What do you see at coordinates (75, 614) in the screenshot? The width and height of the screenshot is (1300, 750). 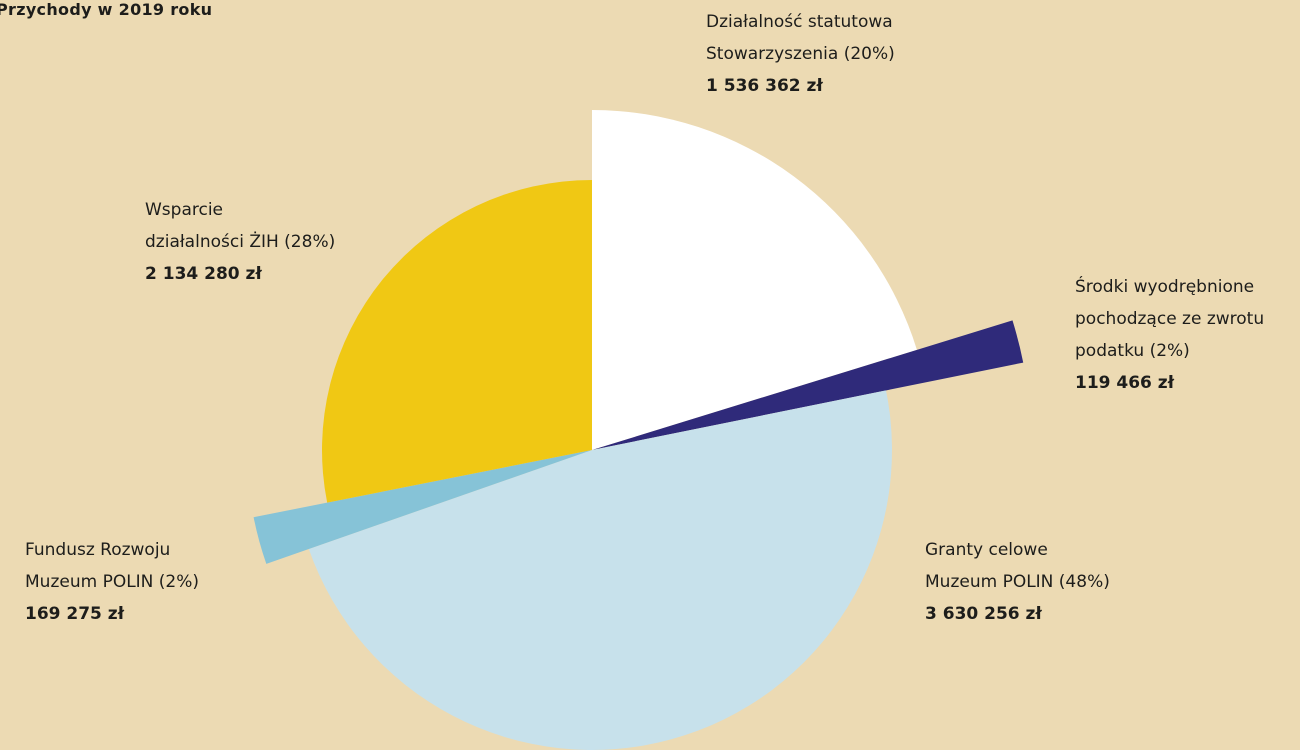 I see `value-label: 169 275 zł` at bounding box center [75, 614].